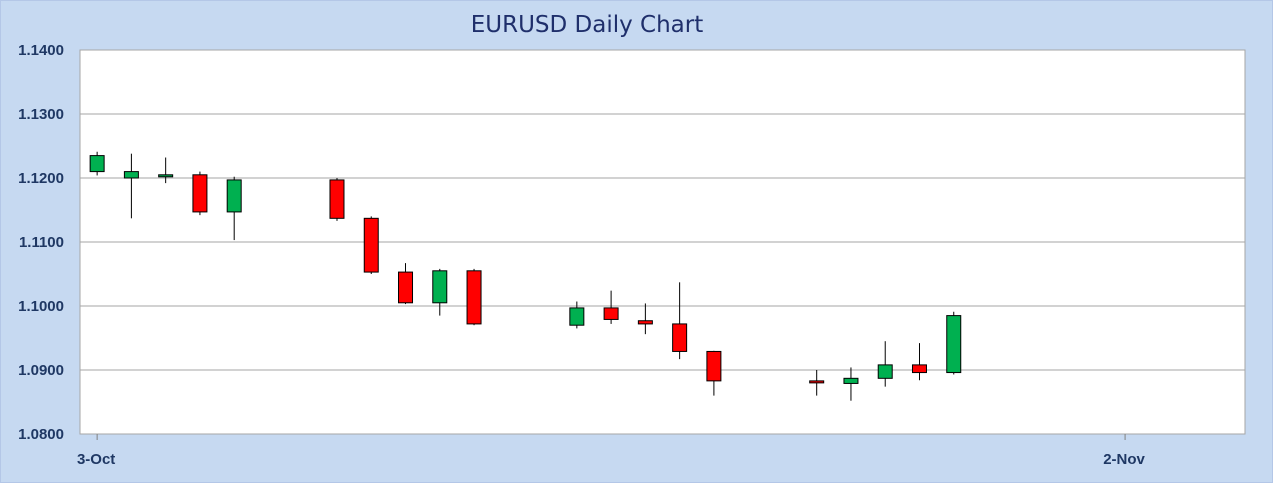 Image resolution: width=1273 pixels, height=483 pixels. Describe the element at coordinates (41, 114) in the screenshot. I see `y-tick-label: 1.1300` at that location.